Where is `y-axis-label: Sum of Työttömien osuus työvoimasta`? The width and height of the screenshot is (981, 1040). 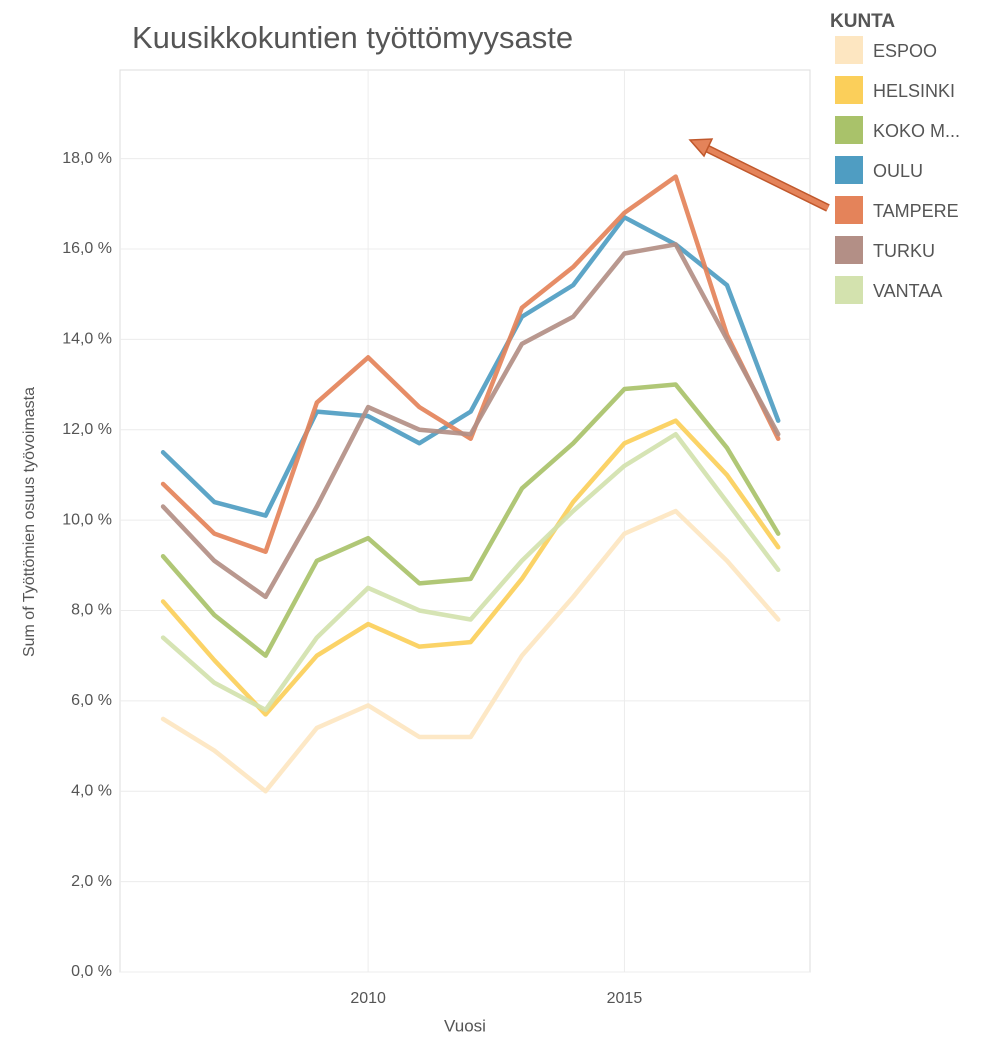 y-axis-label: Sum of Työttömien osuus työvoimasta is located at coordinates (29, 522).